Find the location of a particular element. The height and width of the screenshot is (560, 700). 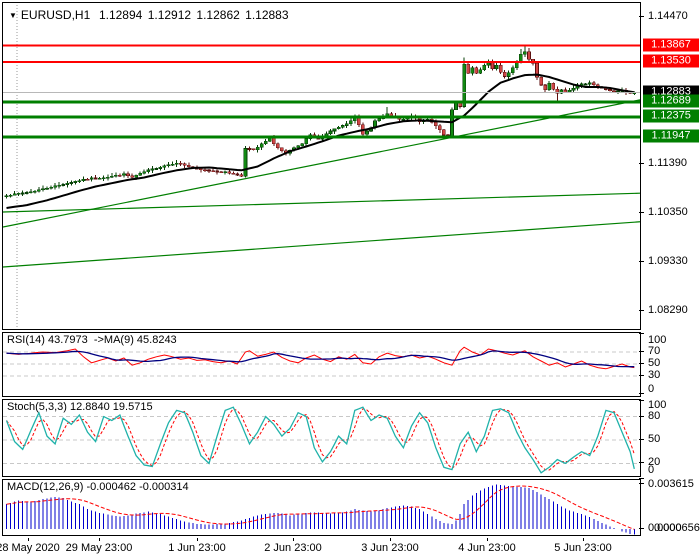

macd-label: MACD(12,26,9) -0.000462 -0.000314 is located at coordinates (98, 487).